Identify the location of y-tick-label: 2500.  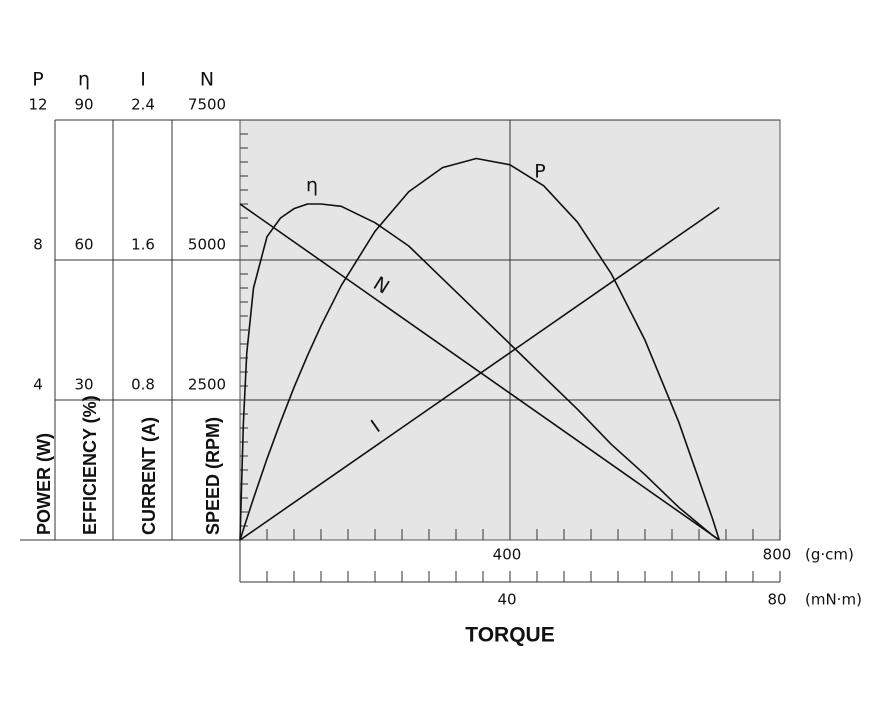
(207, 385).